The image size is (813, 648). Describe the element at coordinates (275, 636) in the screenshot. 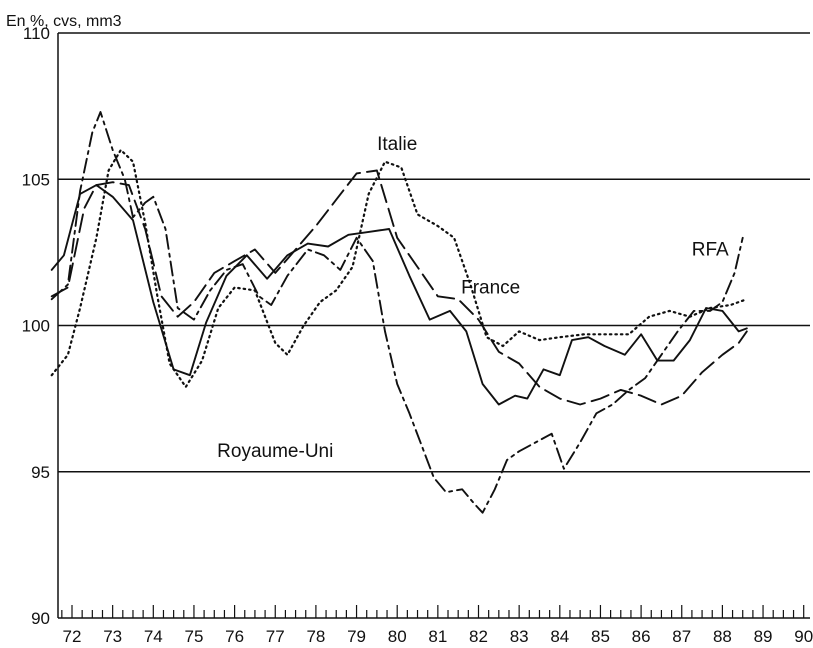

I see `x-tick-label: 77` at that location.